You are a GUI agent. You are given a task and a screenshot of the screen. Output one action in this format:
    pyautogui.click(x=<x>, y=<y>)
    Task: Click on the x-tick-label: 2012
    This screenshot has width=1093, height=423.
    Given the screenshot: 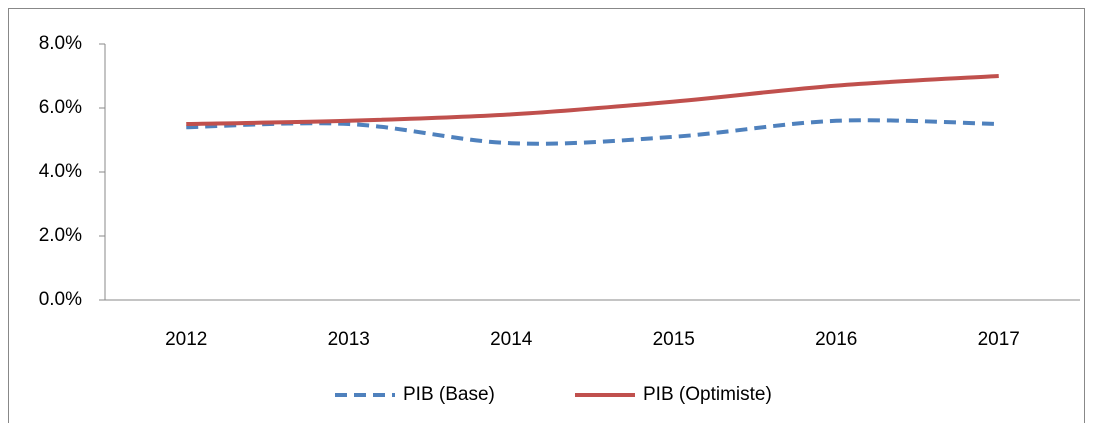 What is the action you would take?
    pyautogui.click(x=186, y=339)
    